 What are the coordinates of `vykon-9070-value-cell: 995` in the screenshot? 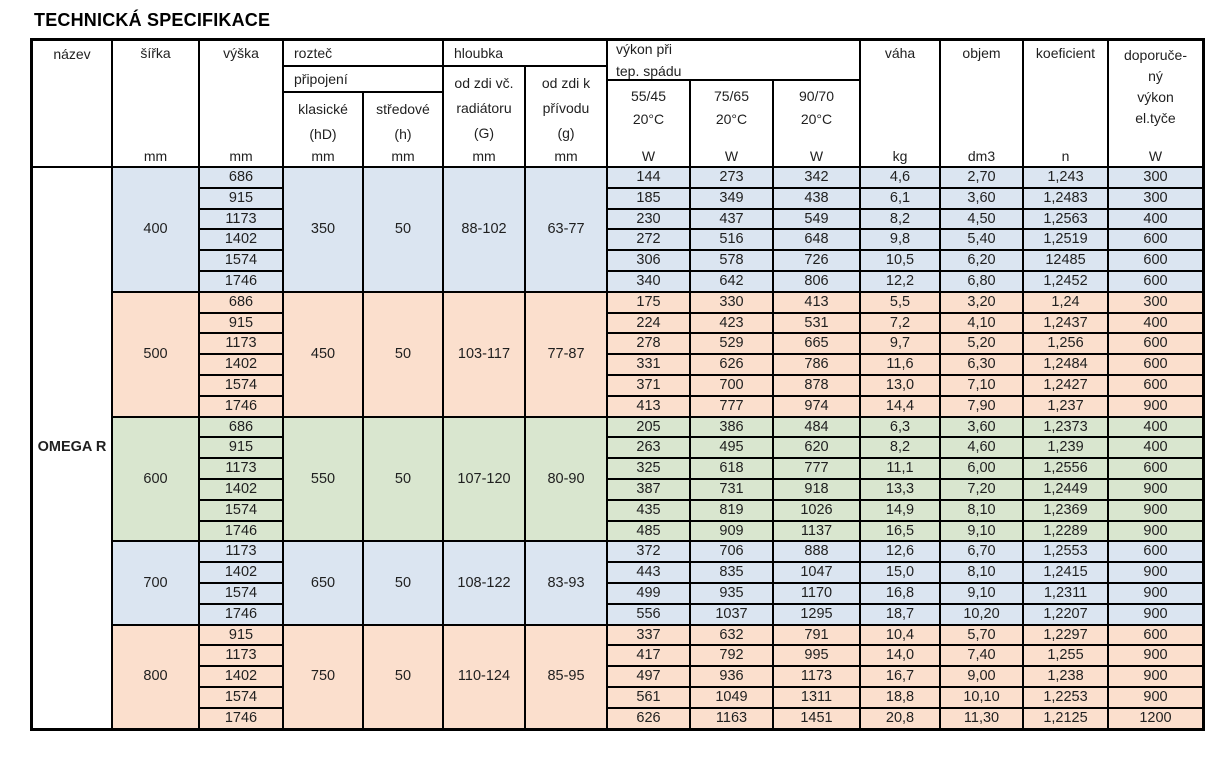 It's located at (816, 656).